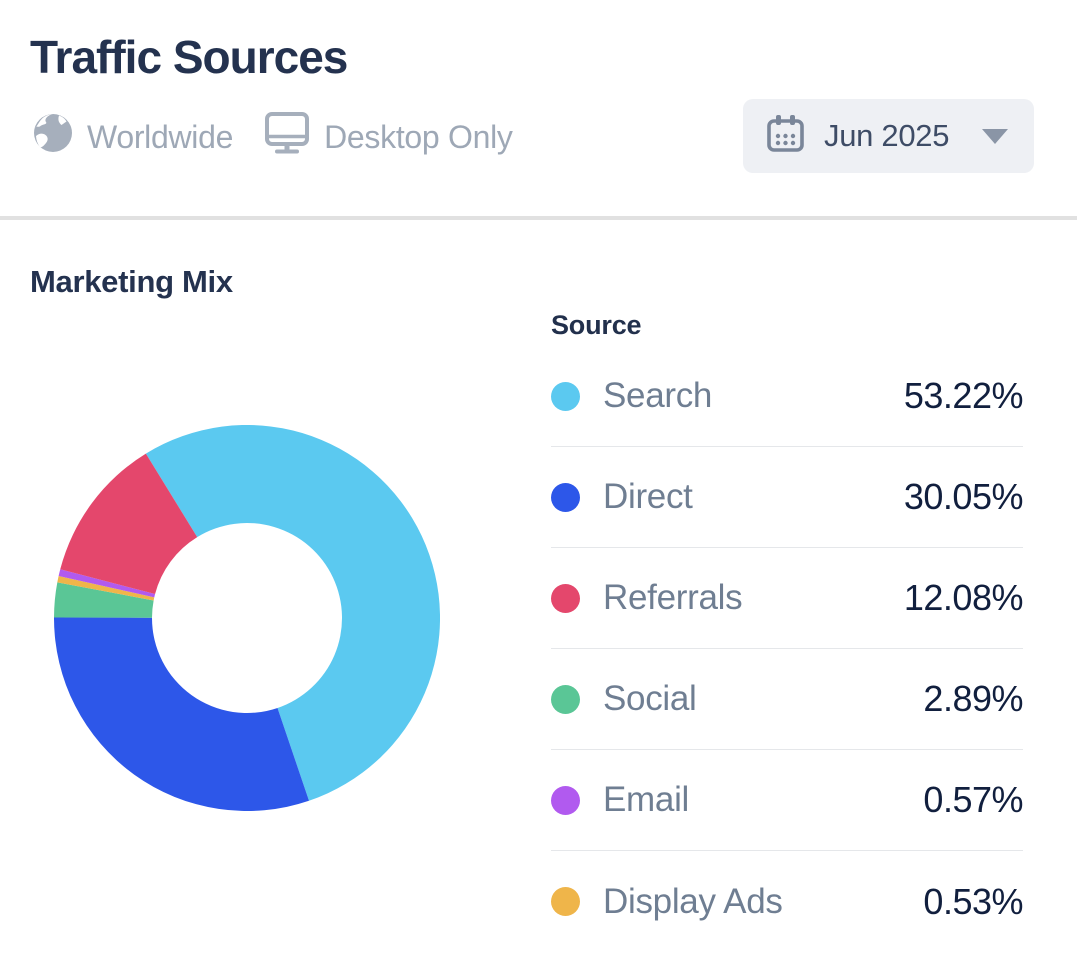 The image size is (1077, 969). I want to click on legend-header: Source, so click(596, 325).